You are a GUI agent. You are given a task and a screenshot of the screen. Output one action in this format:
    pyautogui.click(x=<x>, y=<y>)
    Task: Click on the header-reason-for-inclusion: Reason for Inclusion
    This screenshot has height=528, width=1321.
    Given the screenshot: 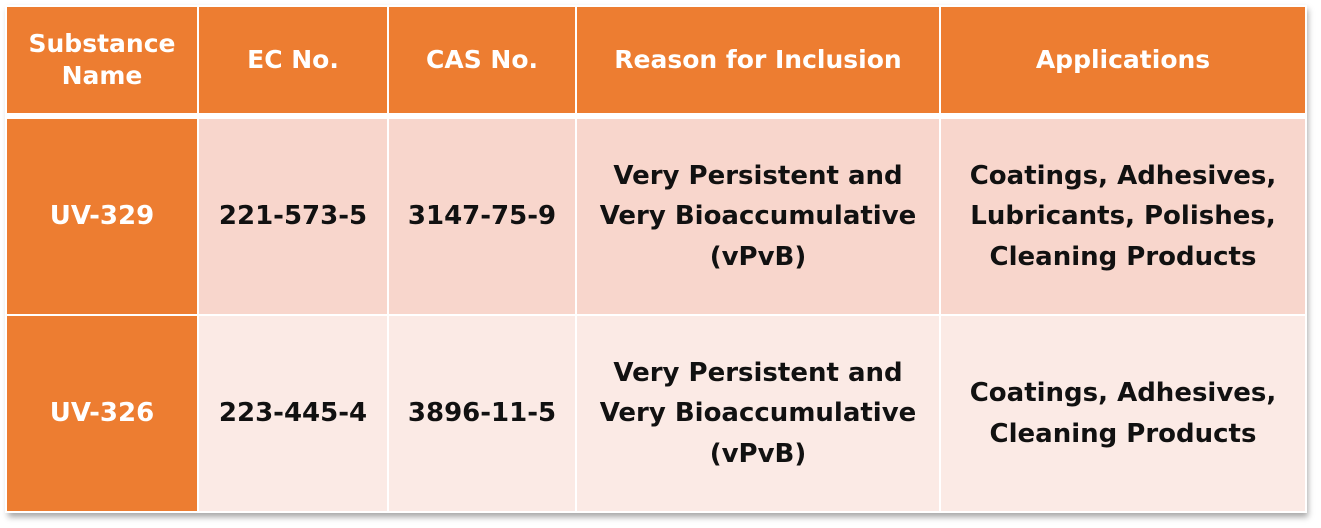 What is the action you would take?
    pyautogui.click(x=758, y=62)
    